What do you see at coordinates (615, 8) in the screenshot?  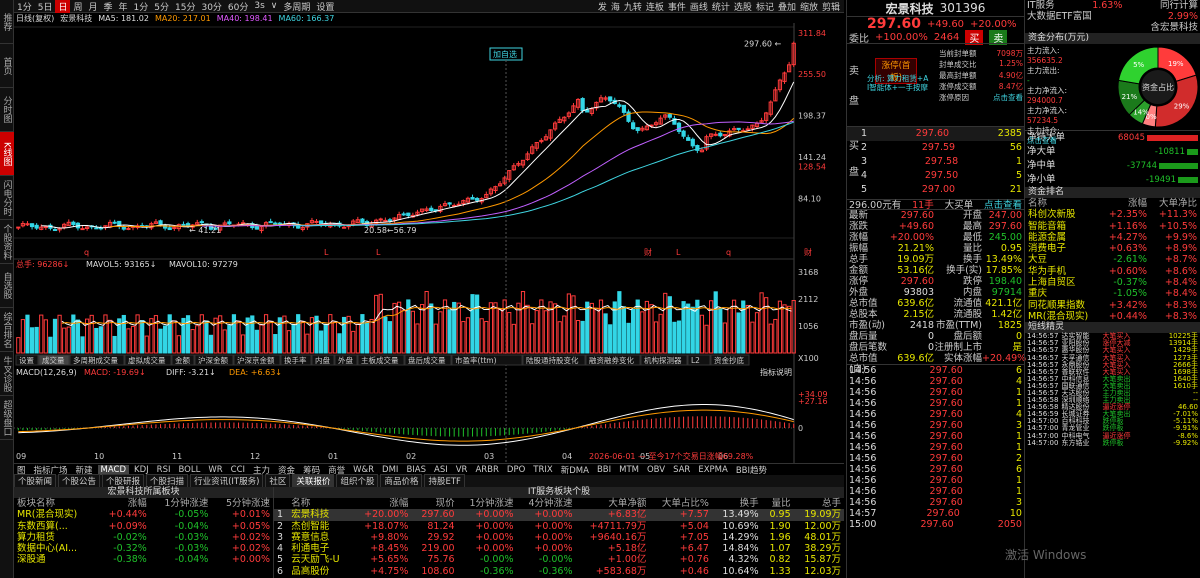 I see `tool-button: 海` at bounding box center [615, 8].